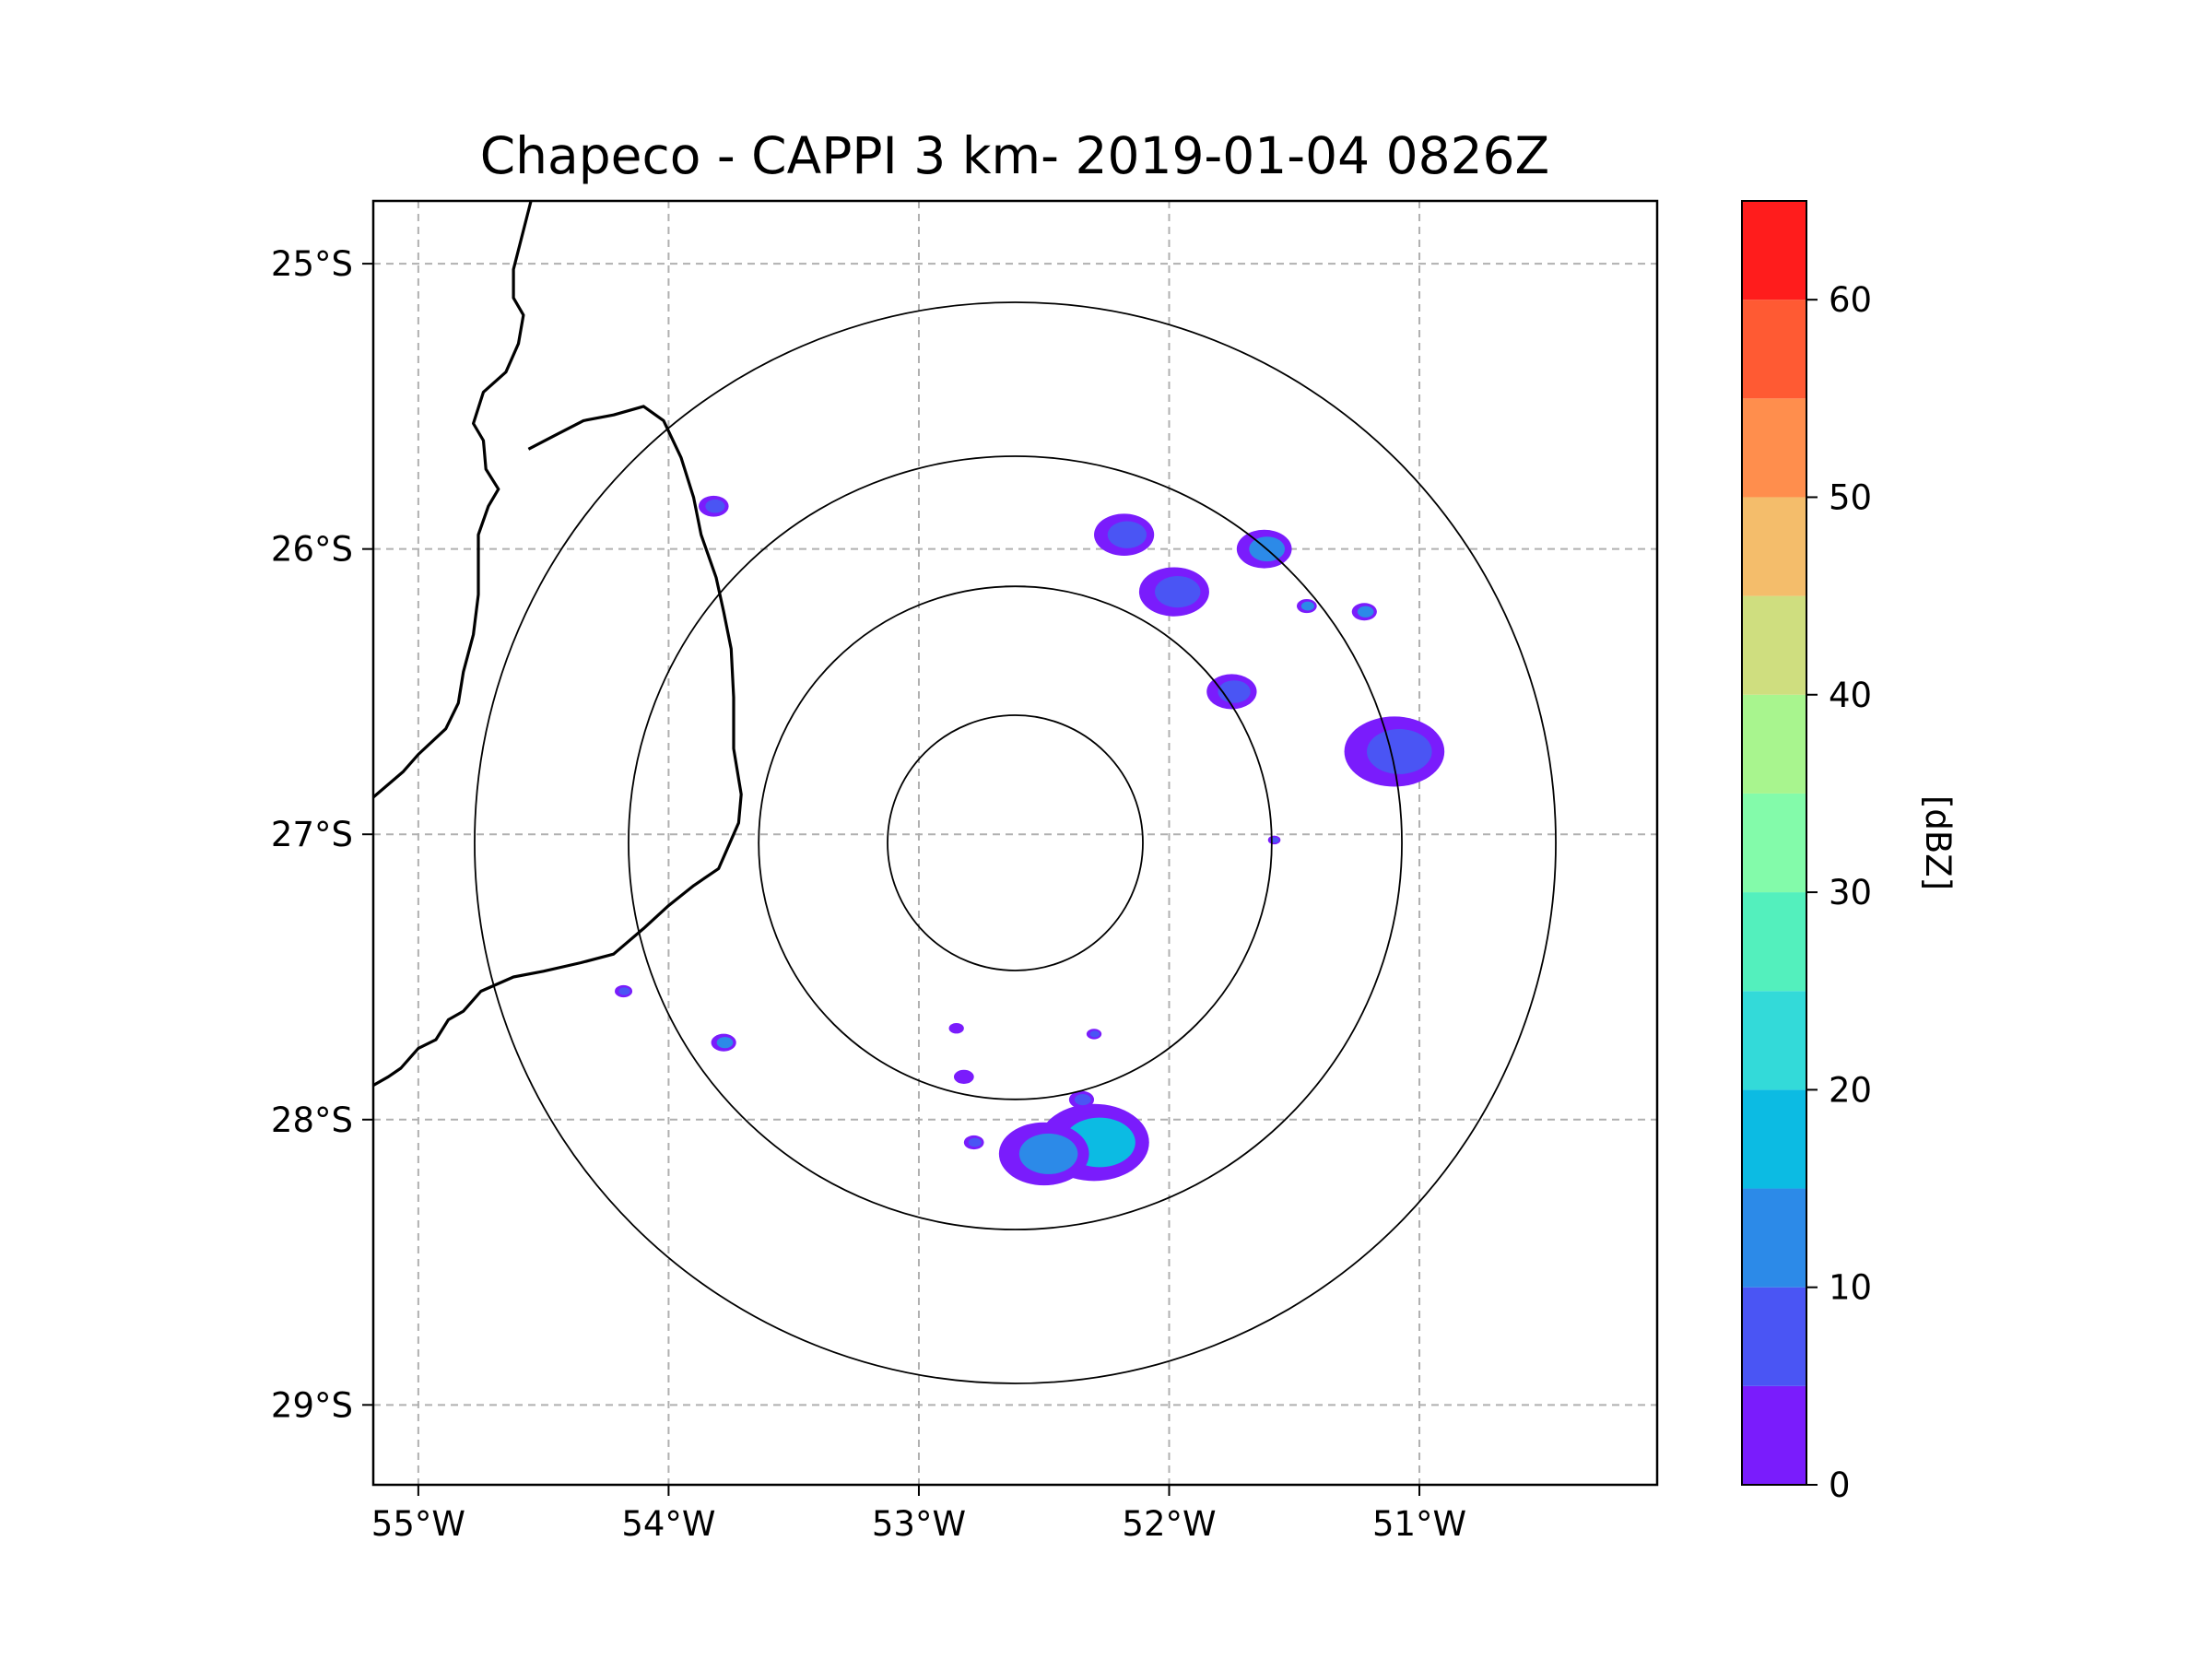 This screenshot has height=1659, width=2212. What do you see at coordinates (312, 550) in the screenshot?
I see `y-tick-label: 26°S` at bounding box center [312, 550].